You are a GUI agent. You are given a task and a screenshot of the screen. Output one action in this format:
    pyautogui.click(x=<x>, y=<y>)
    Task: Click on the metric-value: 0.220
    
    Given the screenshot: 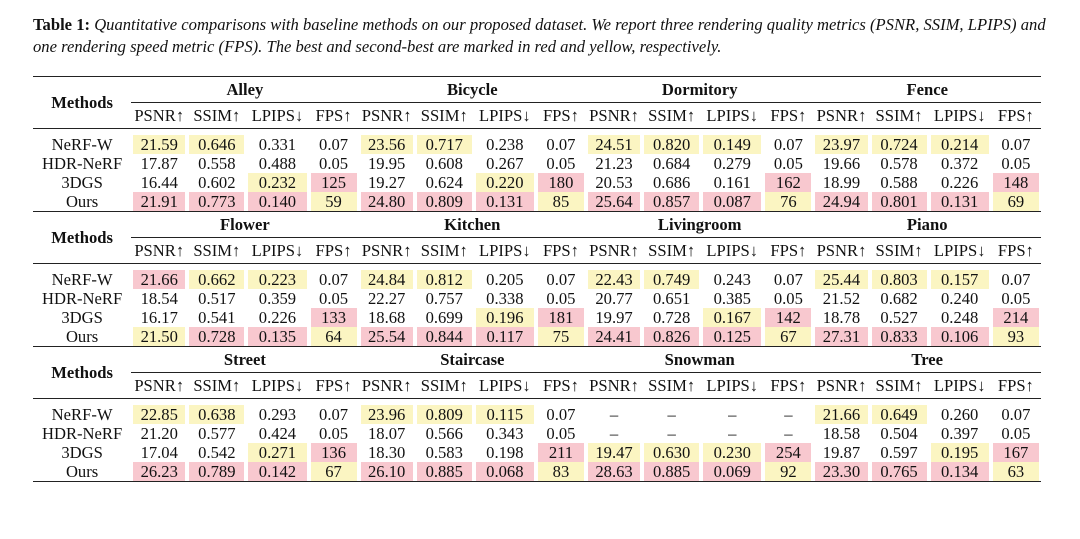 What is the action you would take?
    pyautogui.click(x=504, y=182)
    